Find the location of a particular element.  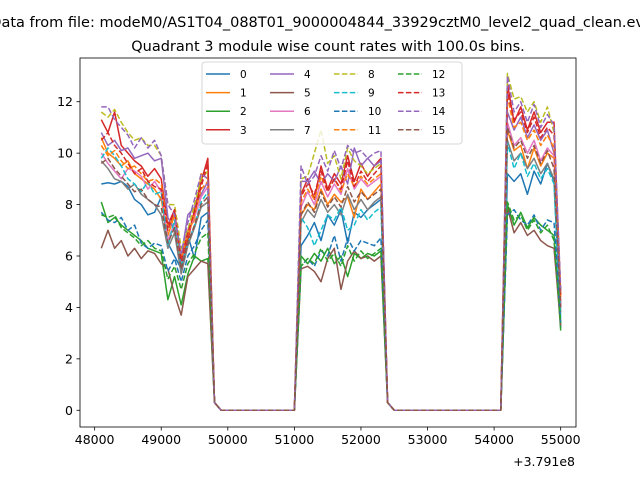

x-tick-label: 50000 is located at coordinates (228, 439).